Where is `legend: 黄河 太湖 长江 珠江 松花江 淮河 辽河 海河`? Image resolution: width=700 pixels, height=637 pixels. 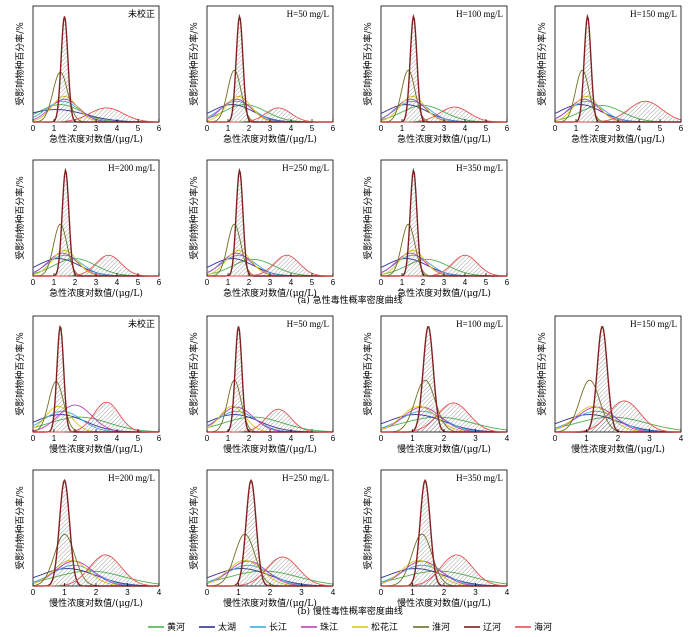
legend: 黄河 太湖 长江 珠江 松花江 淮河 辽河 海河 is located at coordinates (350, 627).